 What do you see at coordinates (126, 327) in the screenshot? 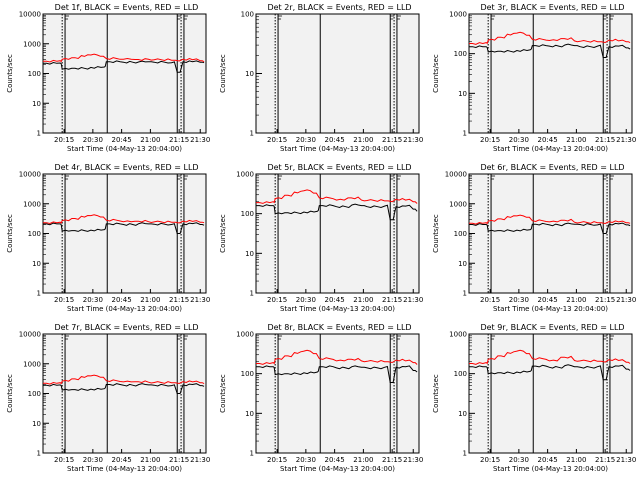
I see `chart-title: Det 7r, BLACK = Events, RED = LLD` at bounding box center [126, 327].